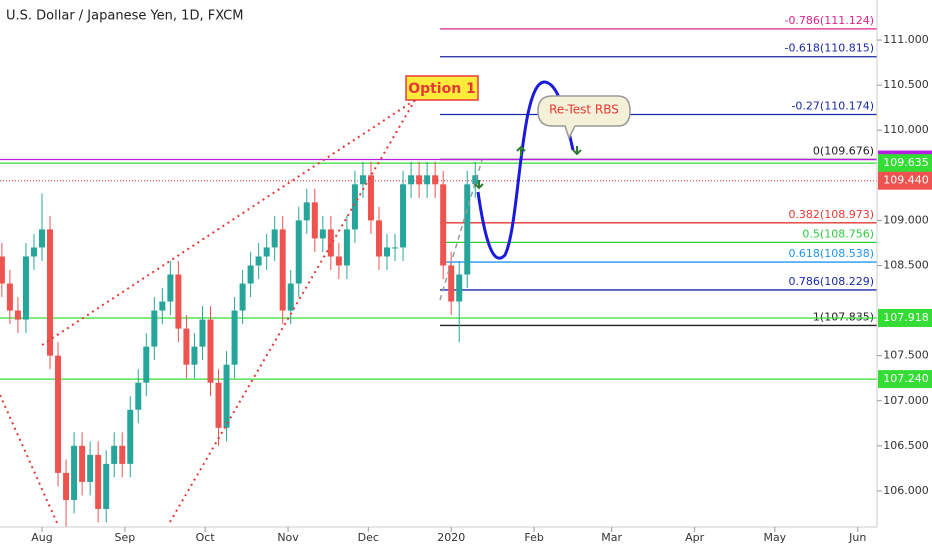  I want to click on fib-label: -0.618(110.815), so click(829, 48).